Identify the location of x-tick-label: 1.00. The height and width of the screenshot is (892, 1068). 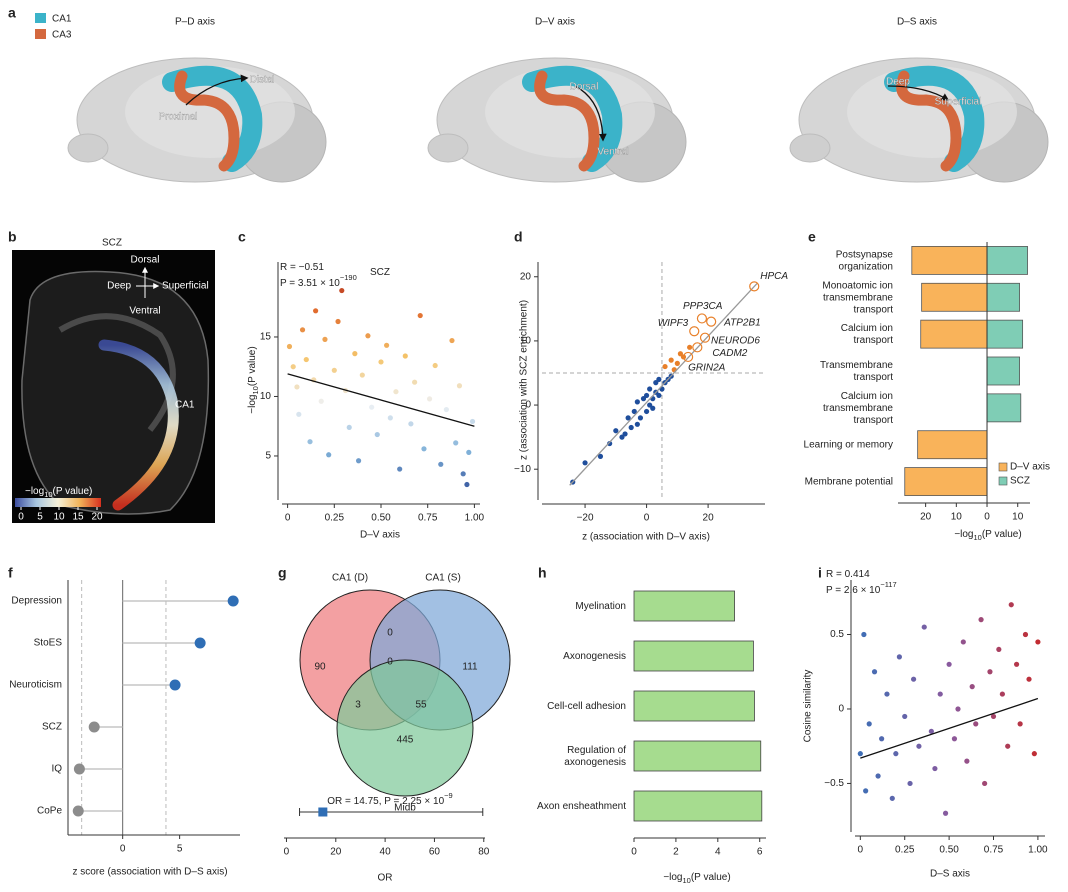
(475, 518).